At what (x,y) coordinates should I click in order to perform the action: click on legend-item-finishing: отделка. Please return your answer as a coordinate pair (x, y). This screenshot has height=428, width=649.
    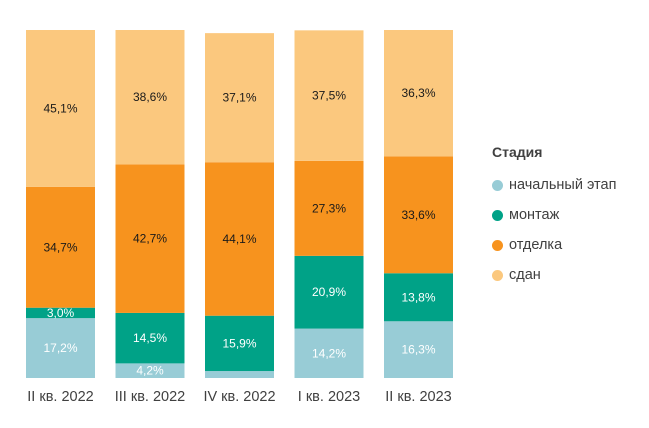
    Looking at the image, I should click on (554, 245).